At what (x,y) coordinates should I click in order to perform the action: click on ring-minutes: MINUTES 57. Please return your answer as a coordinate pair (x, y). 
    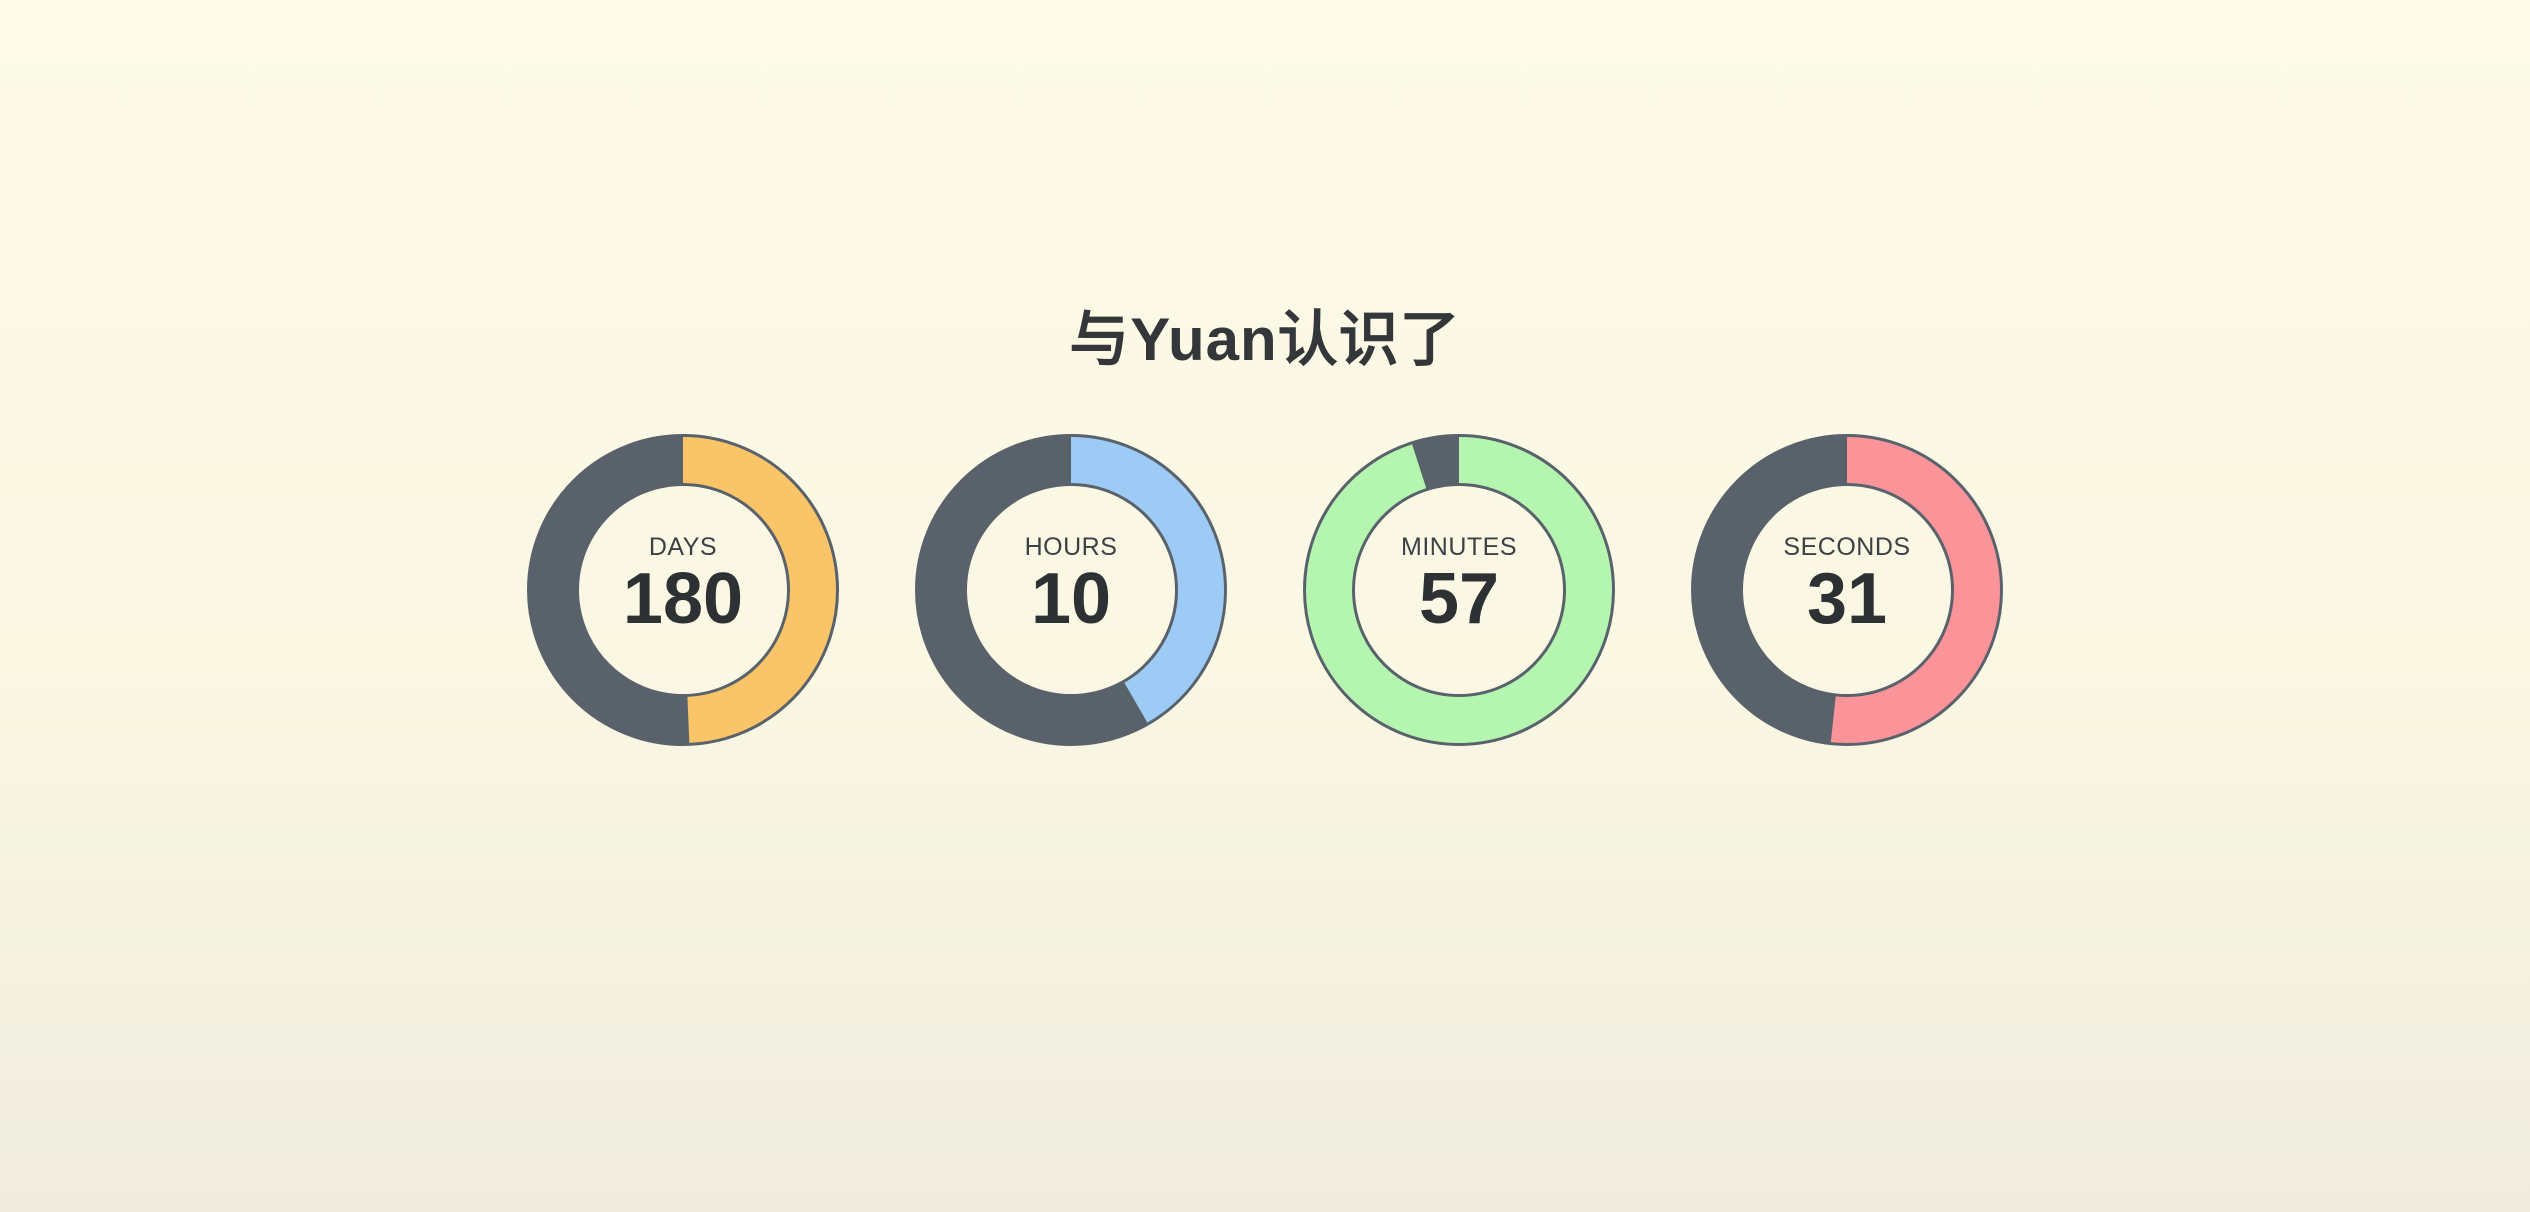
    Looking at the image, I should click on (1459, 590).